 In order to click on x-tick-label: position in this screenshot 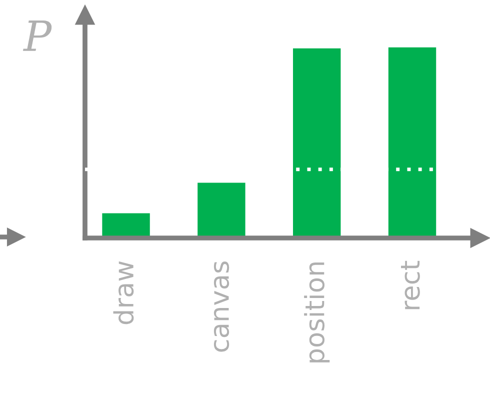, I will do `click(317, 312)`.